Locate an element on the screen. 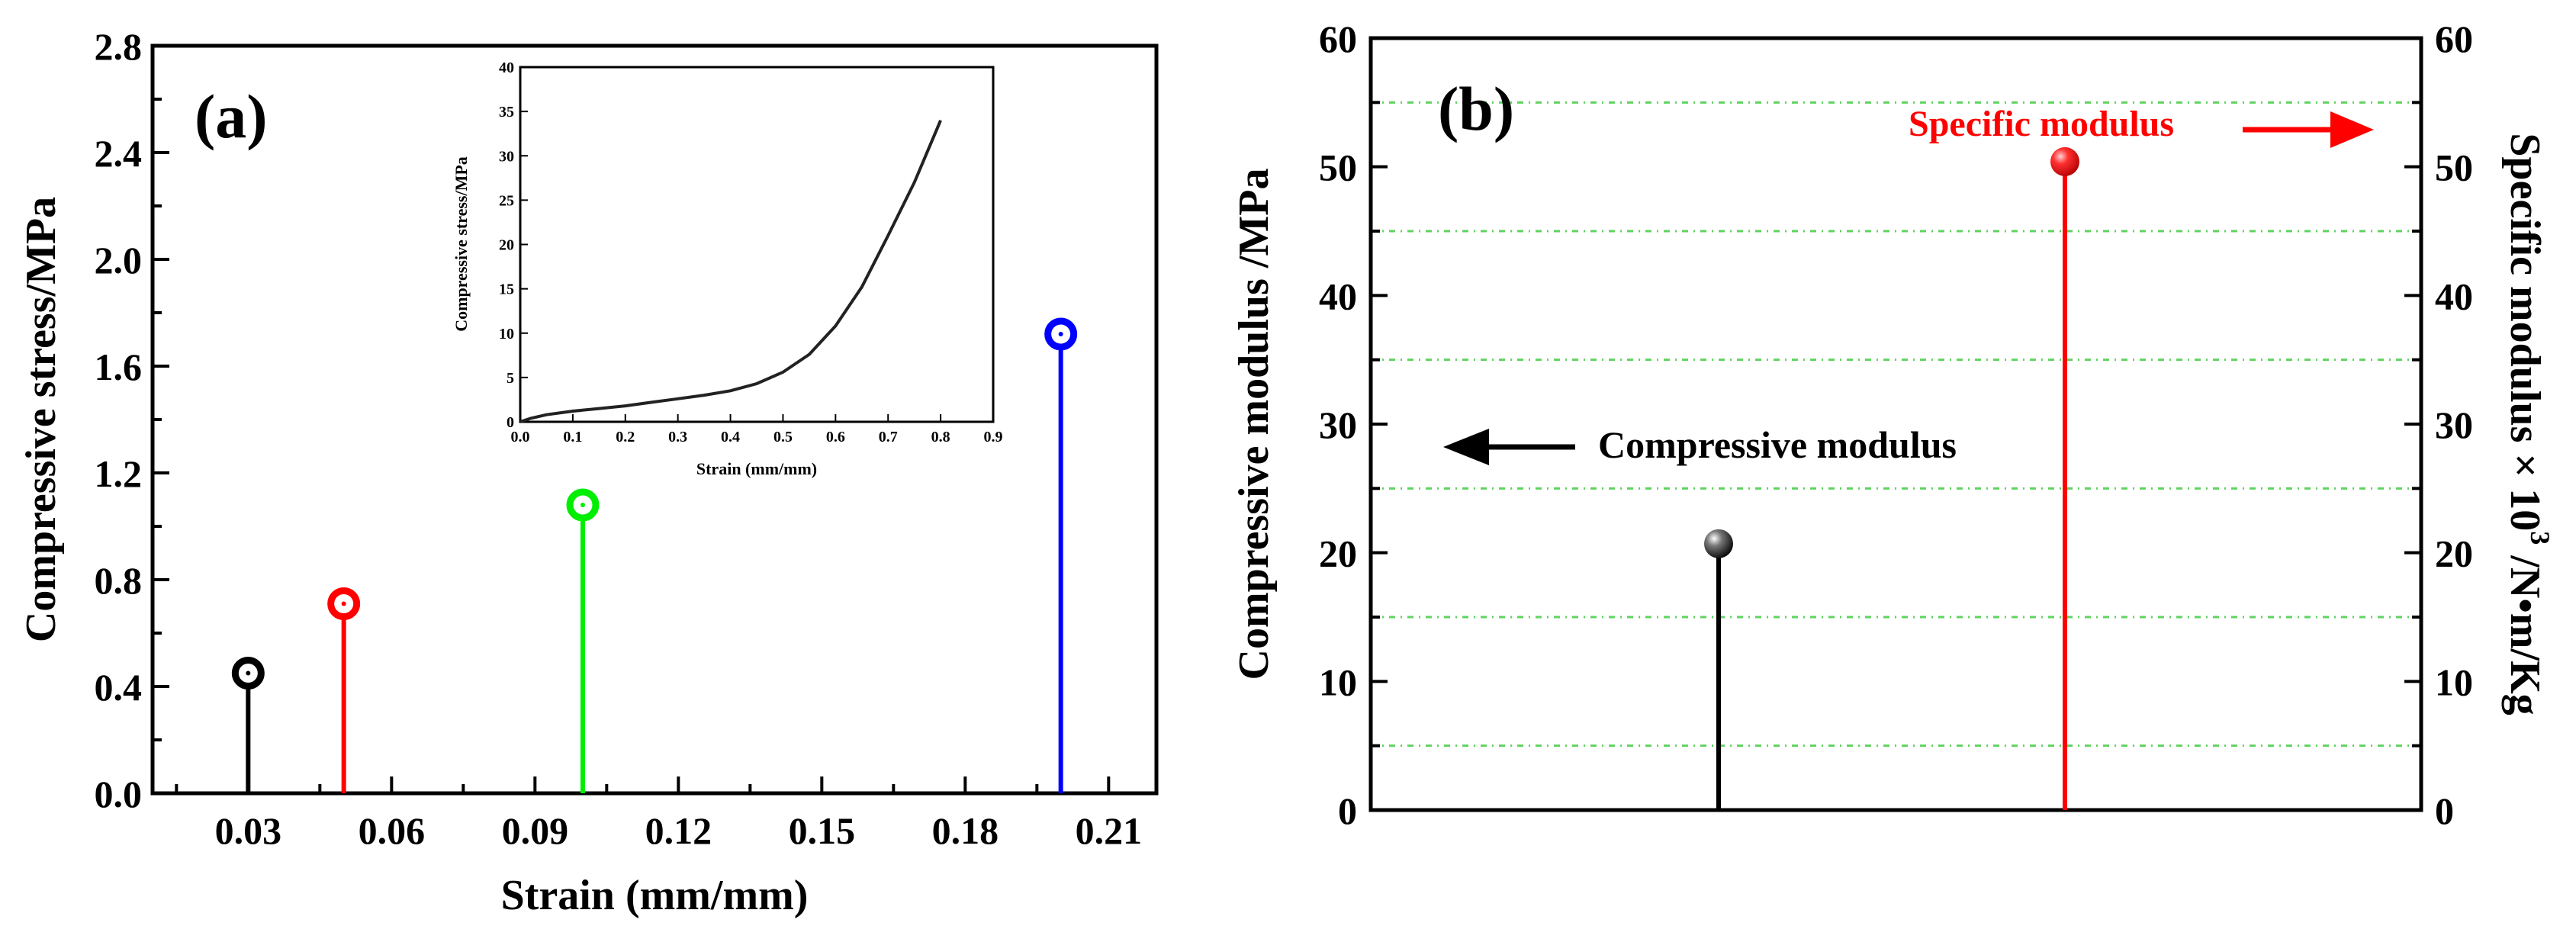 This screenshot has width=2576, height=926. panel-b-left-y-tick-label: 60 is located at coordinates (1338, 39).